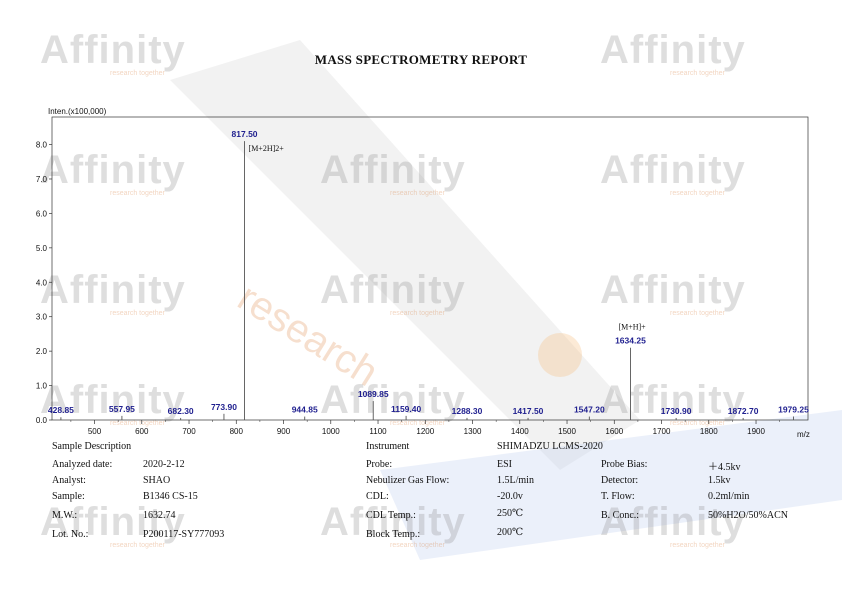 This screenshot has height=596, width=842. I want to click on x-tick-label: 1800, so click(709, 431).